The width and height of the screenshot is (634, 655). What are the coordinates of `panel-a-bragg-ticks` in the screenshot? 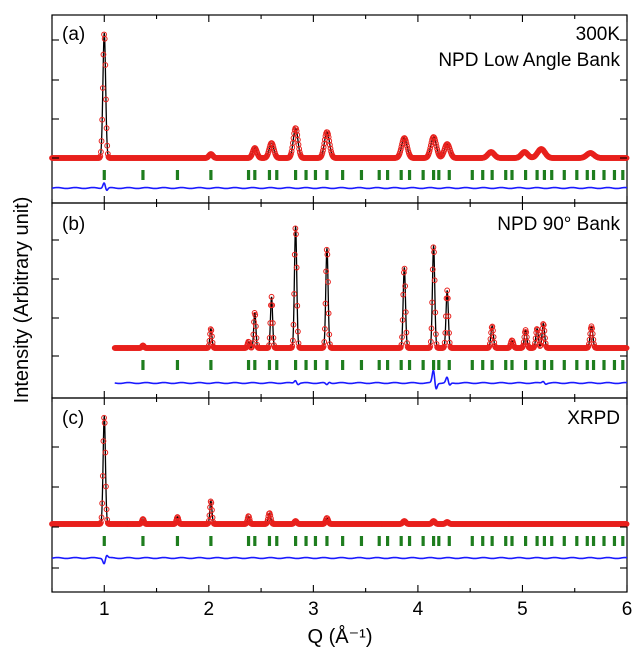 It's located at (363, 175).